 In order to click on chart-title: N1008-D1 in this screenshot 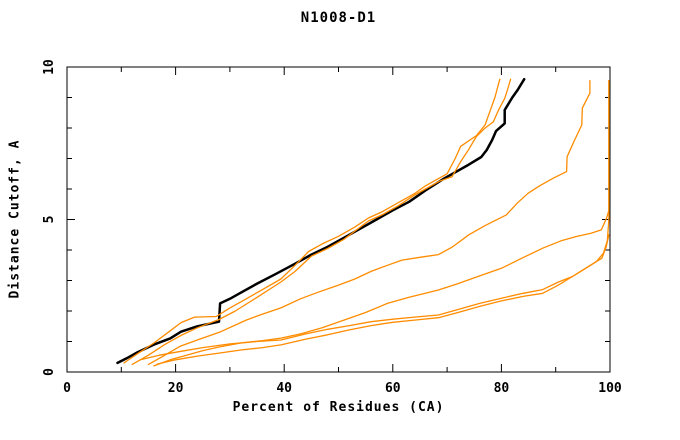, I will do `click(338, 18)`.